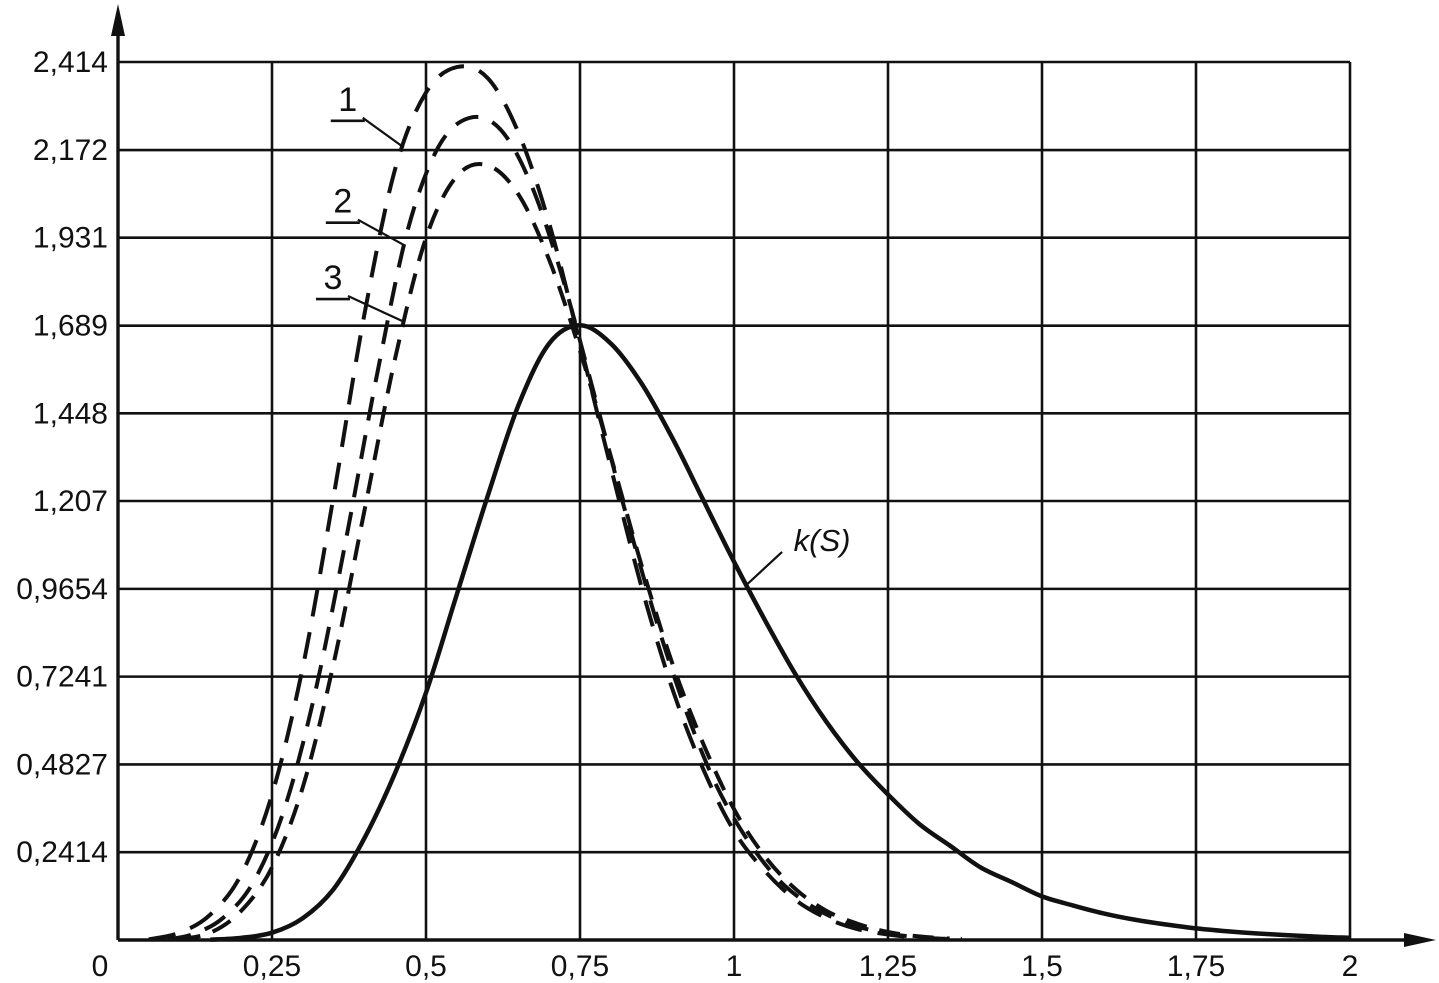  I want to click on x-tick-label: 0,75, so click(580, 966).